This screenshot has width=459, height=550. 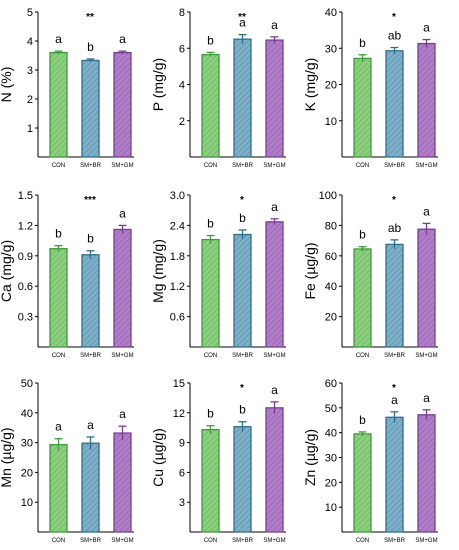 What do you see at coordinates (394, 17) in the screenshot?
I see `significance-marker: *` at bounding box center [394, 17].